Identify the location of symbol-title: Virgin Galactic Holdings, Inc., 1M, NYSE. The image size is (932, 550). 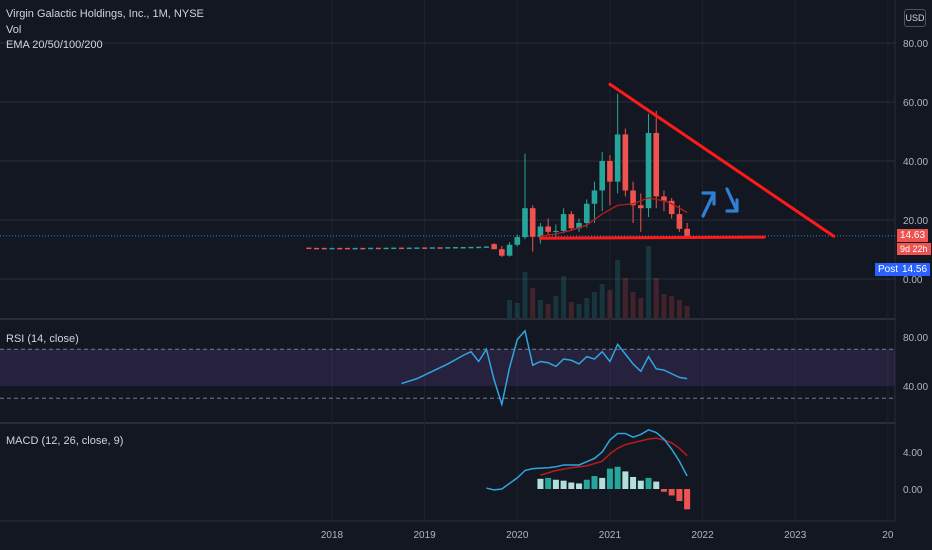
(105, 14).